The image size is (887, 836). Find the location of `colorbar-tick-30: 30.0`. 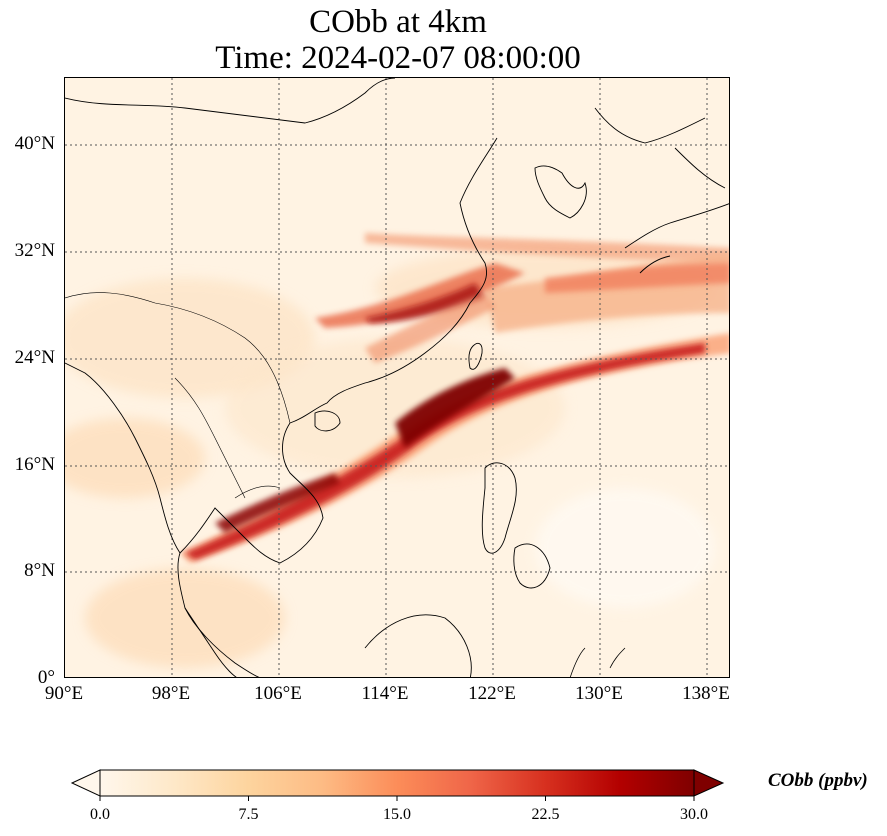

colorbar-tick-30: 30.0 is located at coordinates (694, 814).